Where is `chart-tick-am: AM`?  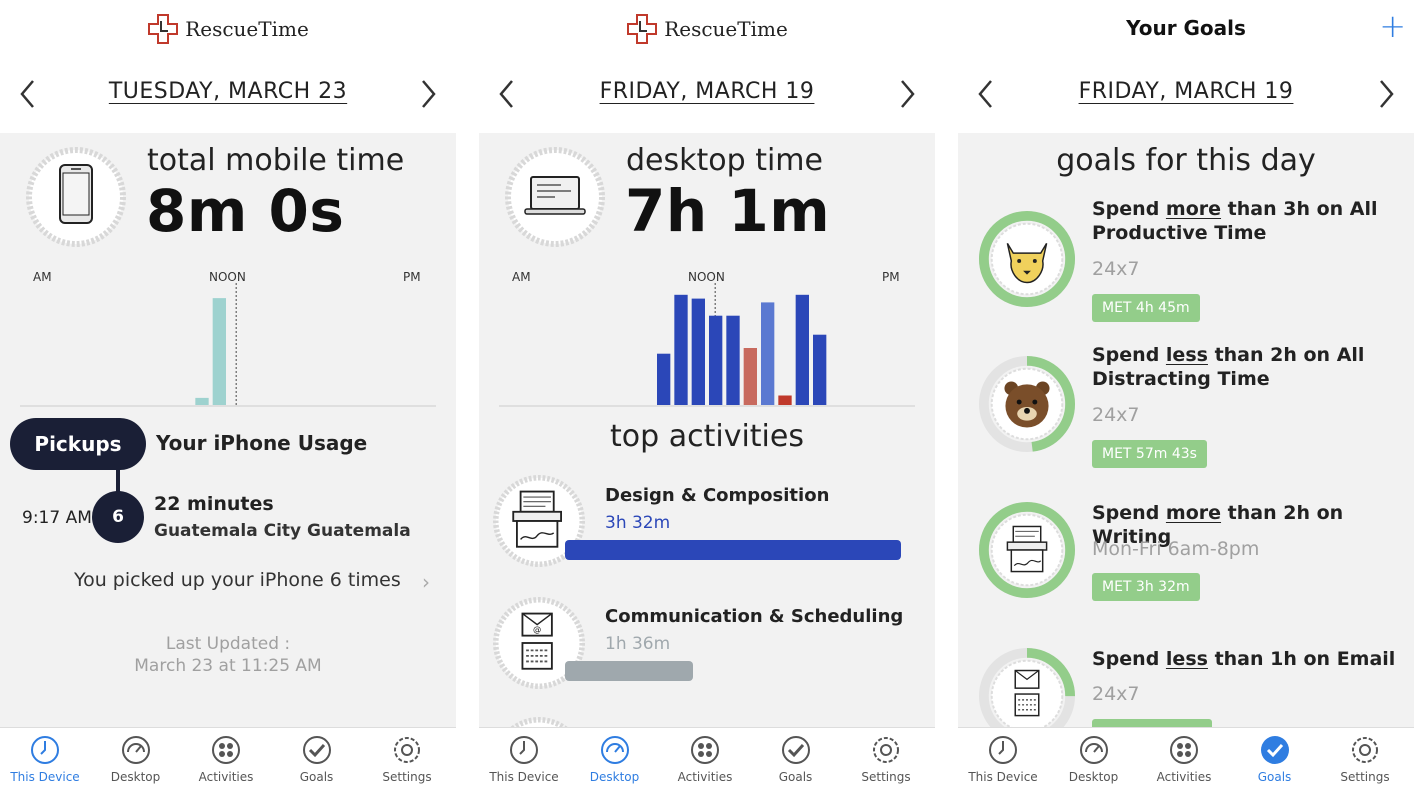
chart-tick-am: AM is located at coordinates (521, 277).